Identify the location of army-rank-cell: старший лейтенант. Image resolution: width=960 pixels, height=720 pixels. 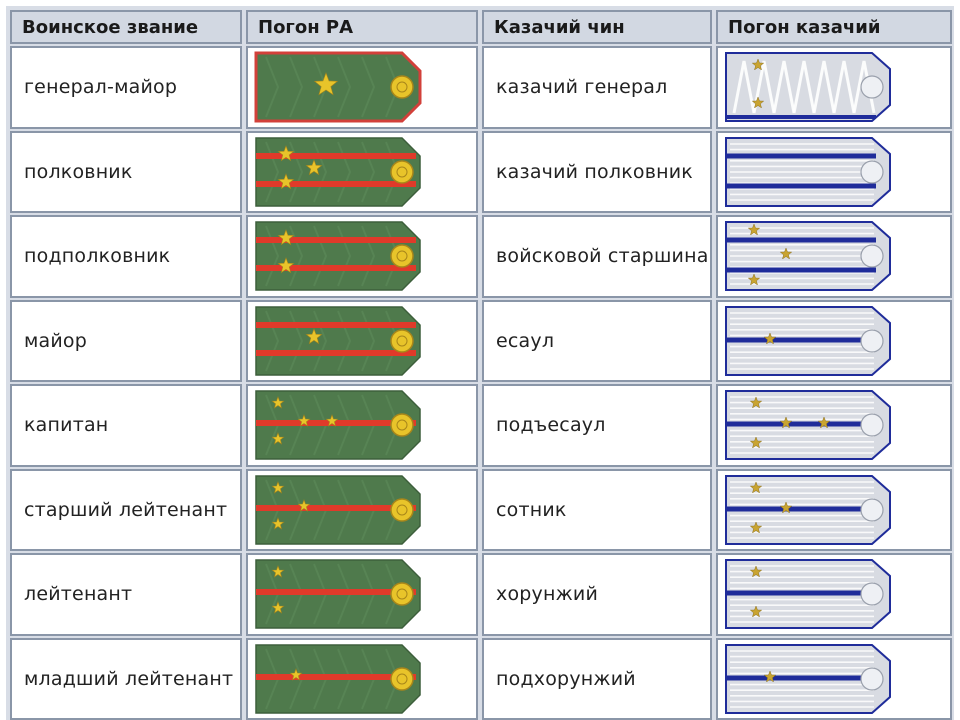
(126, 509).